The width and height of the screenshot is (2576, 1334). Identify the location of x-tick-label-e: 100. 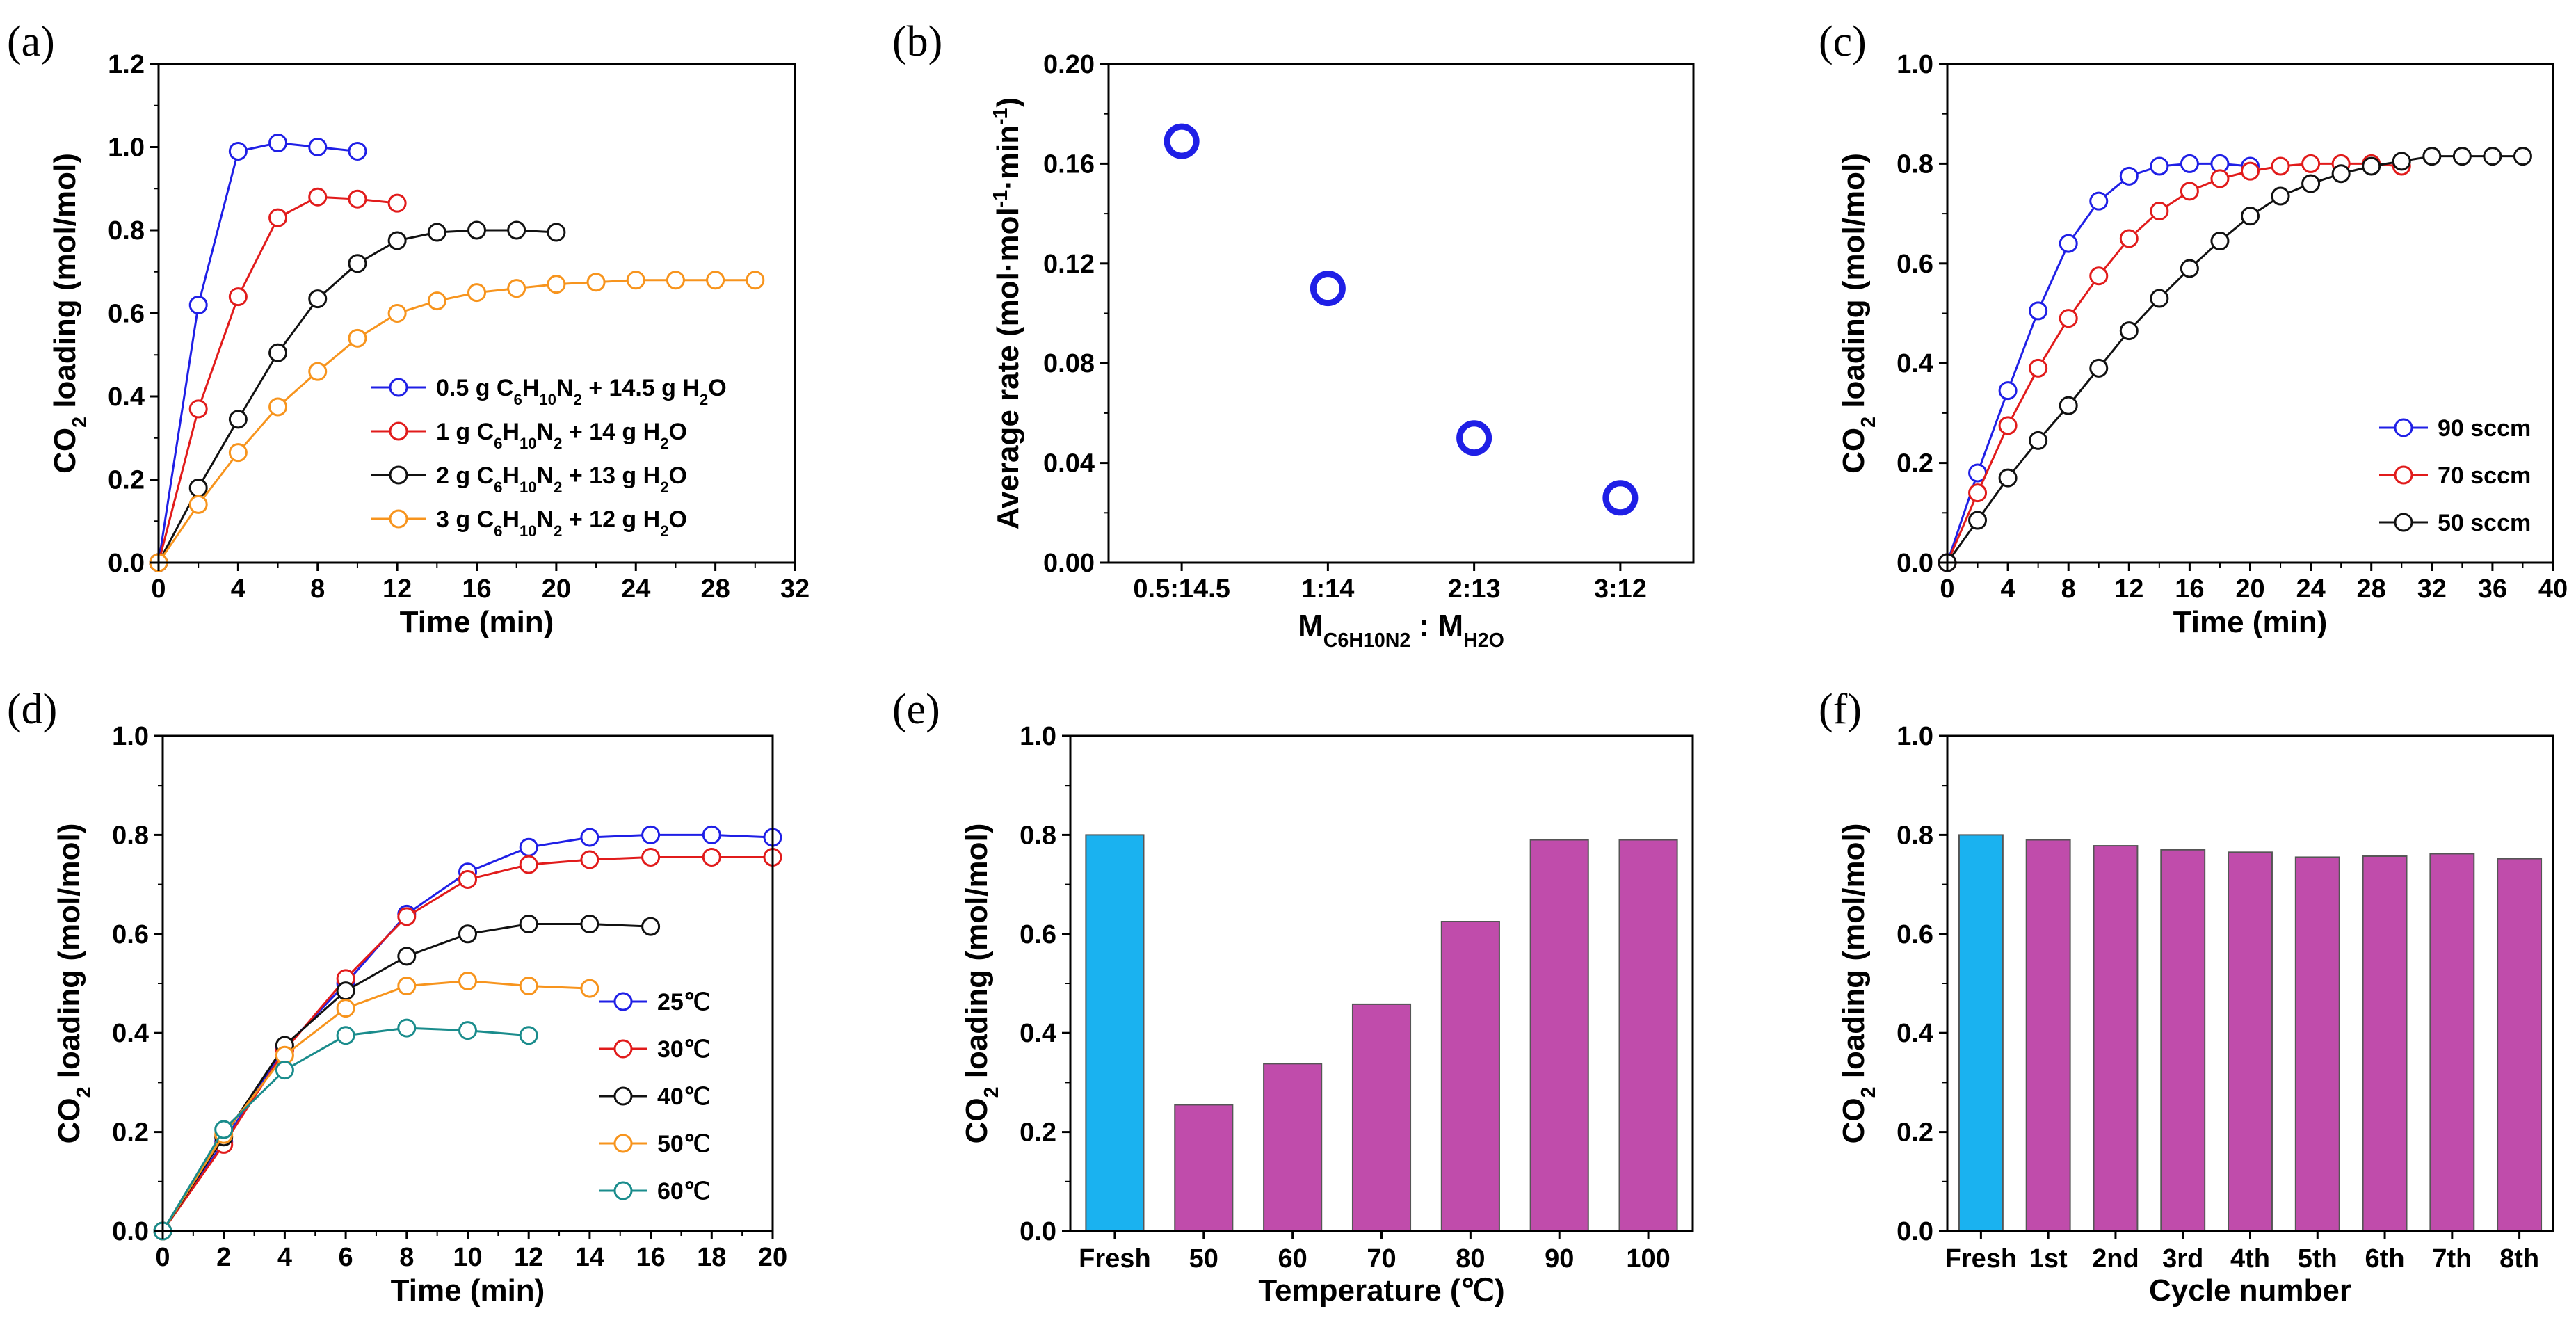
(1648, 1258).